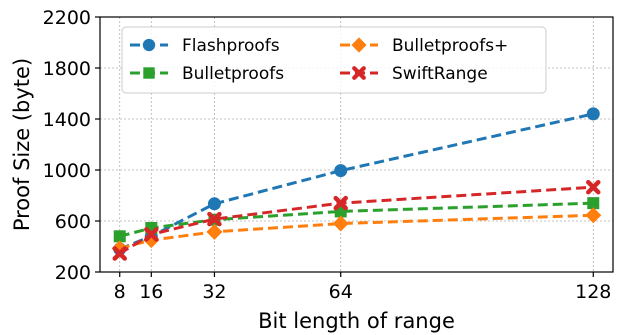 The height and width of the screenshot is (335, 620). What do you see at coordinates (214, 292) in the screenshot?
I see `x-tick-label: 32` at bounding box center [214, 292].